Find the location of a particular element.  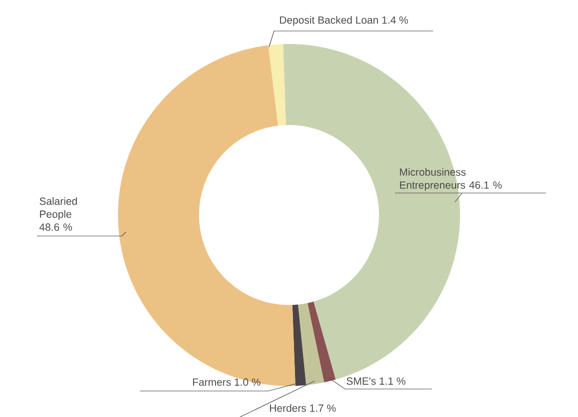

slice-label: SME's is located at coordinates (361, 381).